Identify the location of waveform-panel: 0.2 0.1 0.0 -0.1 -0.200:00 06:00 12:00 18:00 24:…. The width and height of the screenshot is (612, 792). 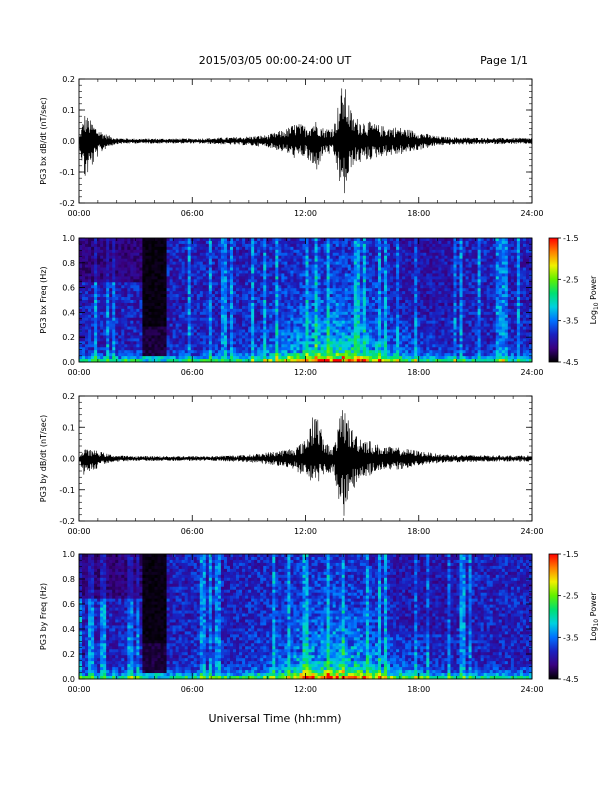
(291, 146).